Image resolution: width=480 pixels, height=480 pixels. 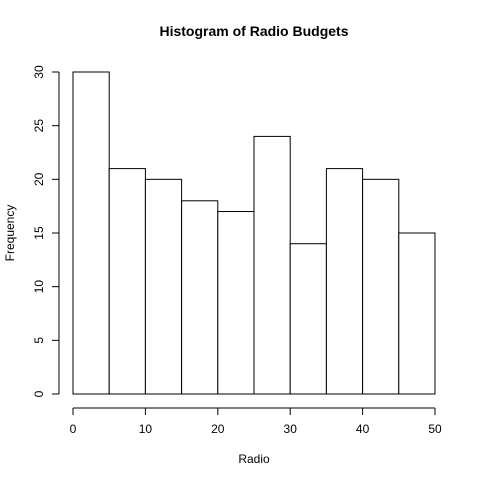 I want to click on y-tick-label-4: 20, so click(x=39, y=179).